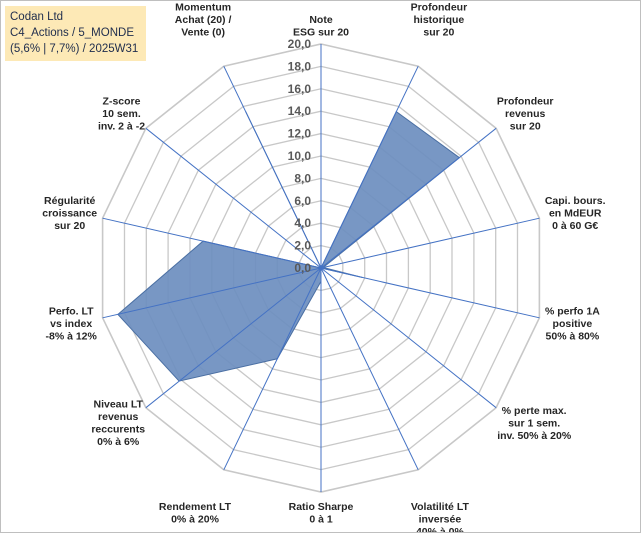 This screenshot has height=533, width=641. I want to click on portfolio-name: C4_Actions / 5_MONDE, so click(72, 33).